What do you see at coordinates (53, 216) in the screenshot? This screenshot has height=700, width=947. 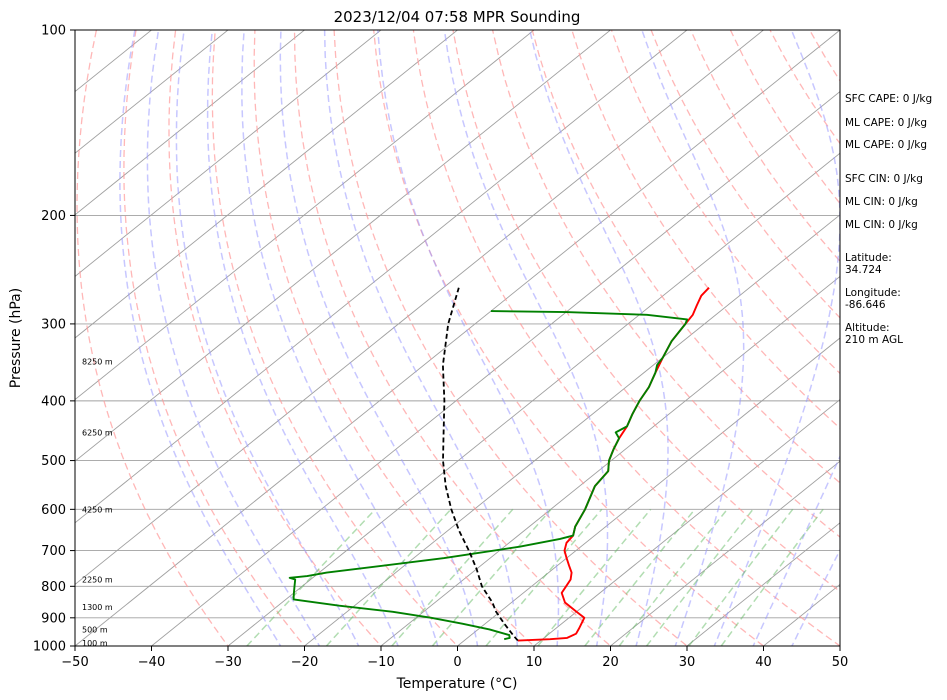 I see `y-tick-label: 200` at bounding box center [53, 216].